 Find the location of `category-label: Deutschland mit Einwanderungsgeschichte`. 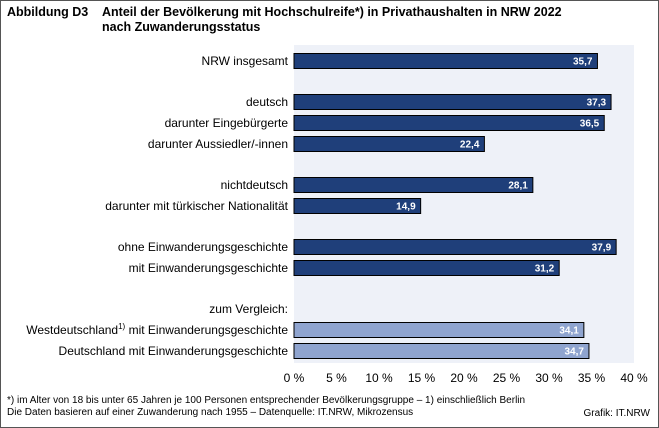

category-label: Deutschland mit Einwanderungsgeschichte is located at coordinates (174, 351).